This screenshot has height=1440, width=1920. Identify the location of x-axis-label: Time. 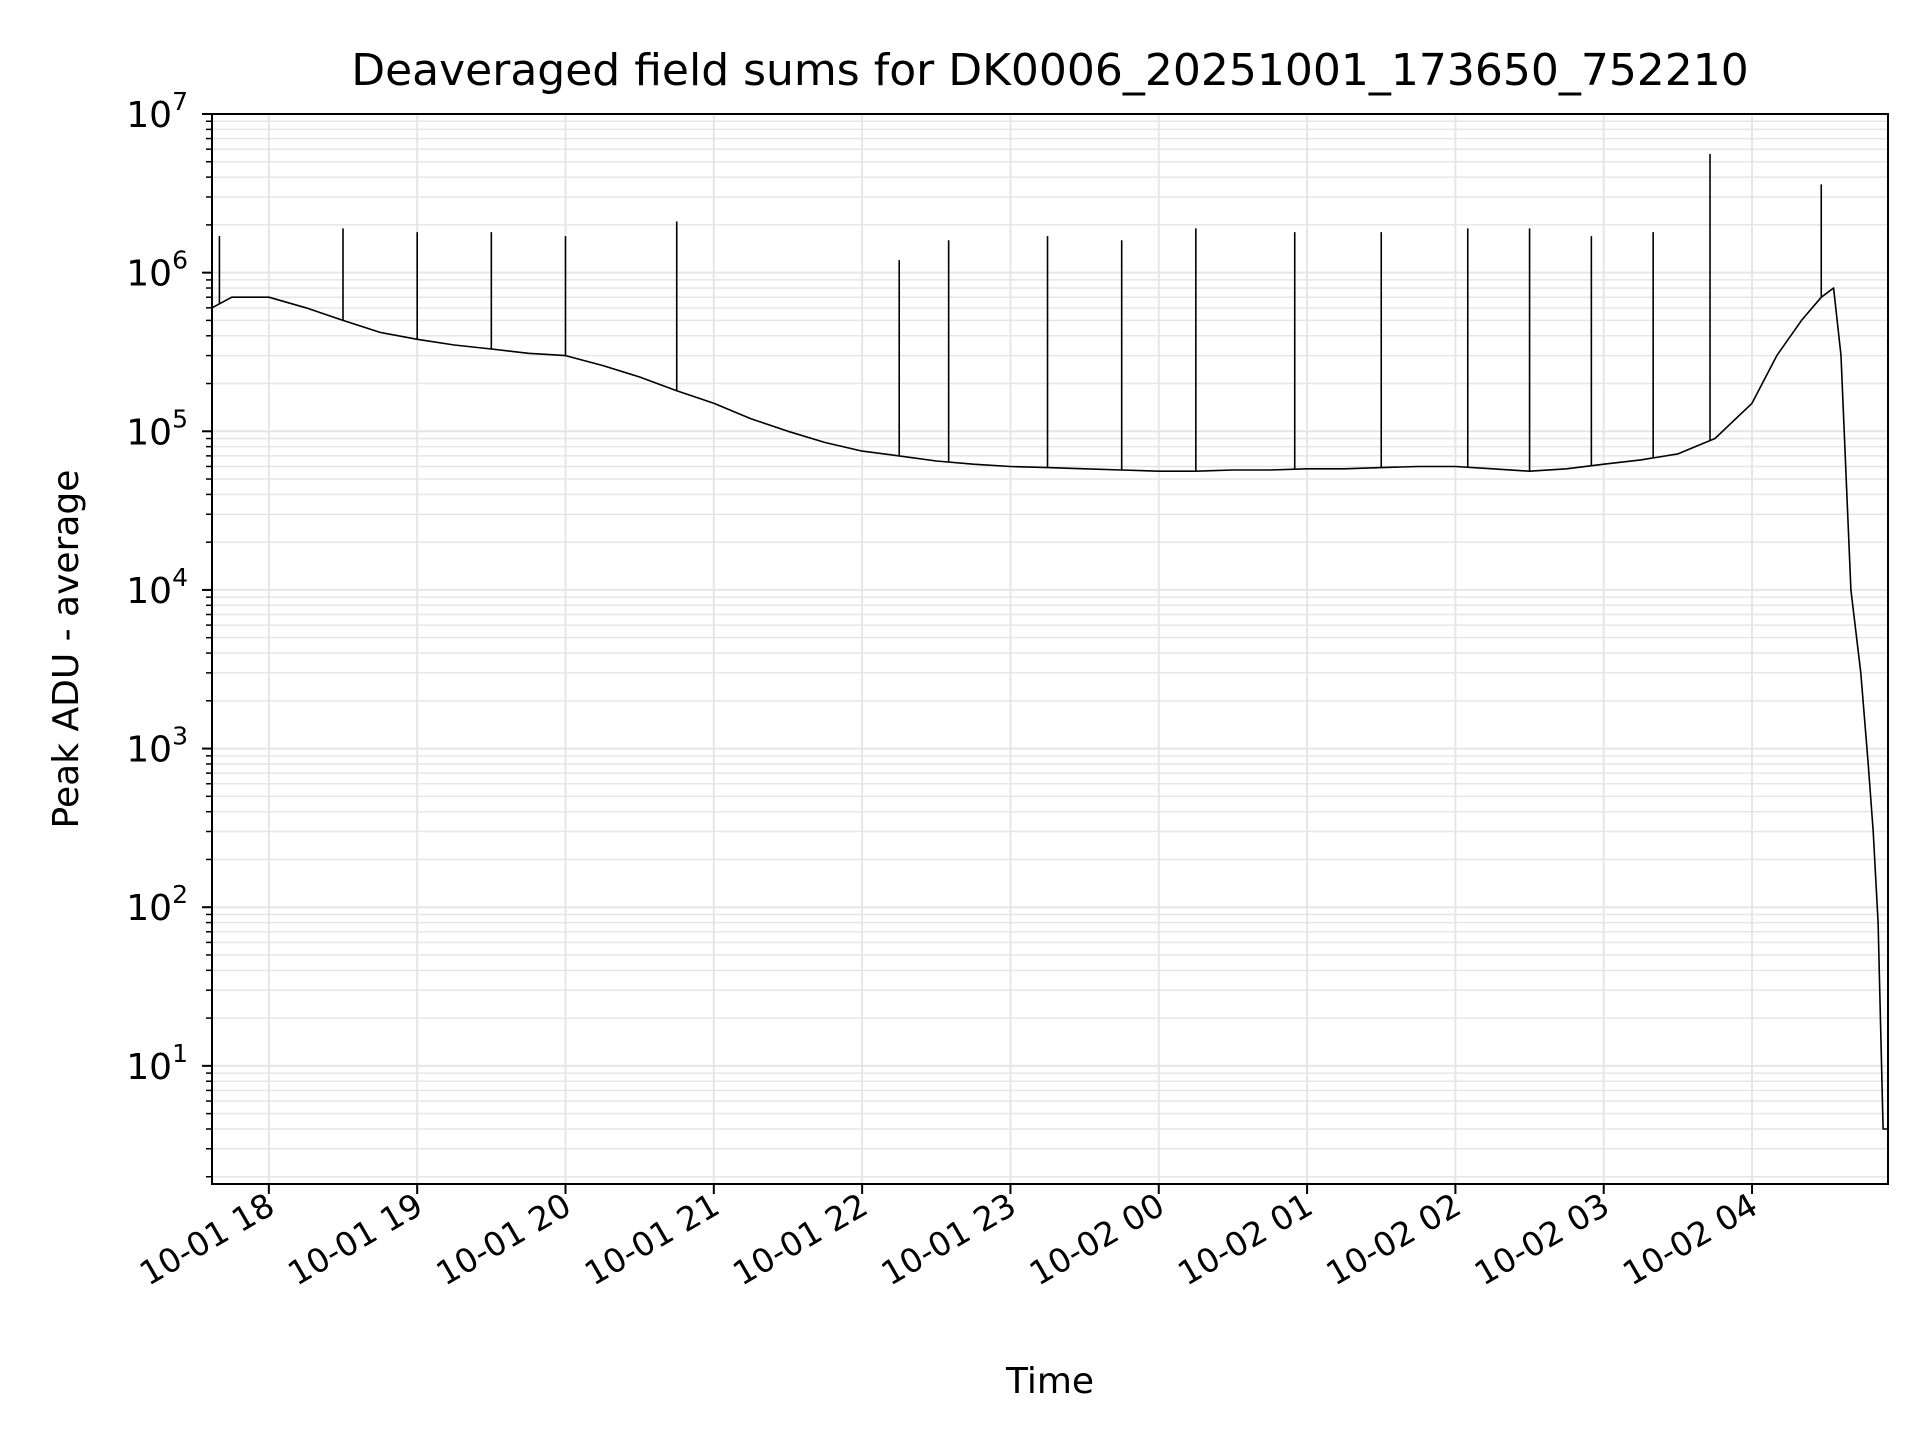
(1049, 1381).